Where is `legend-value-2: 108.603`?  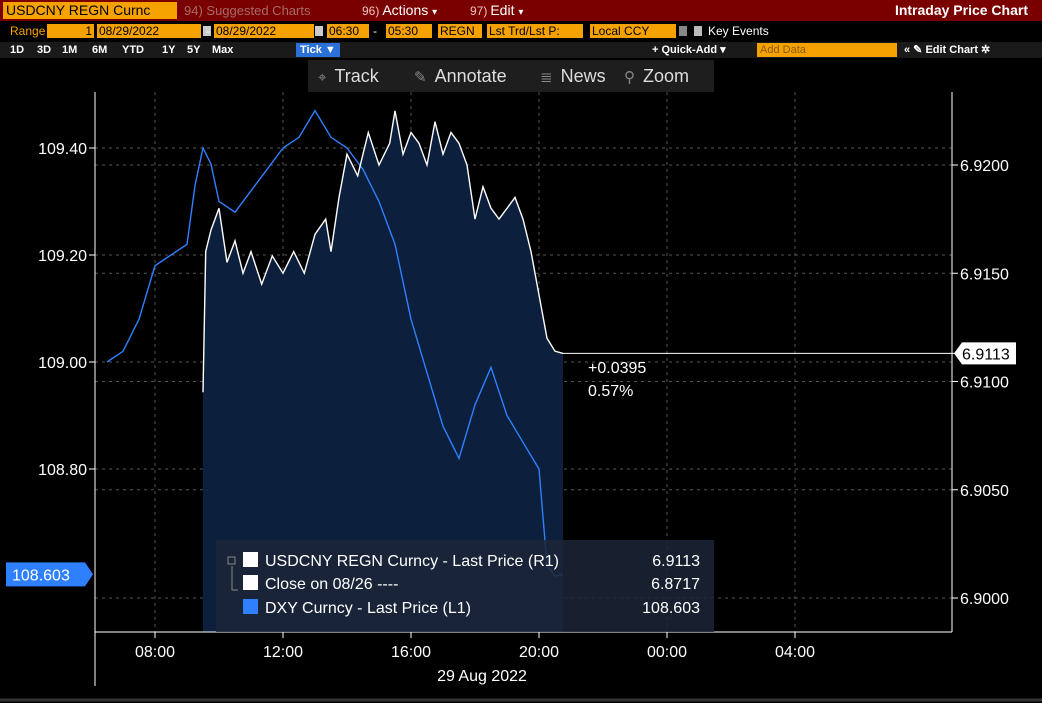
legend-value-2: 108.603 is located at coordinates (671, 608).